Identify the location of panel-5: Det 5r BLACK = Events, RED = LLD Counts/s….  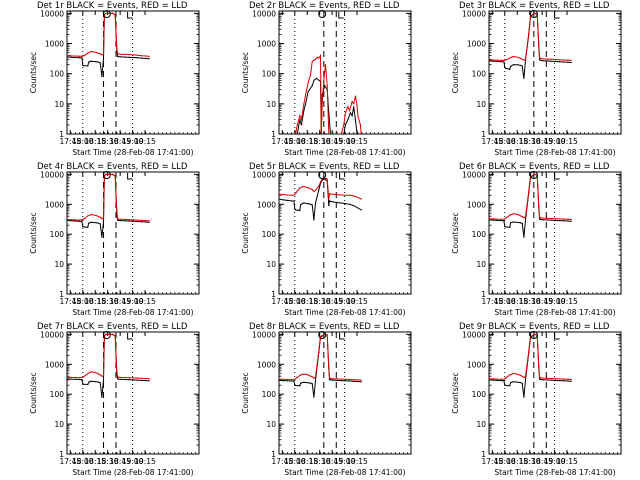
(326, 239).